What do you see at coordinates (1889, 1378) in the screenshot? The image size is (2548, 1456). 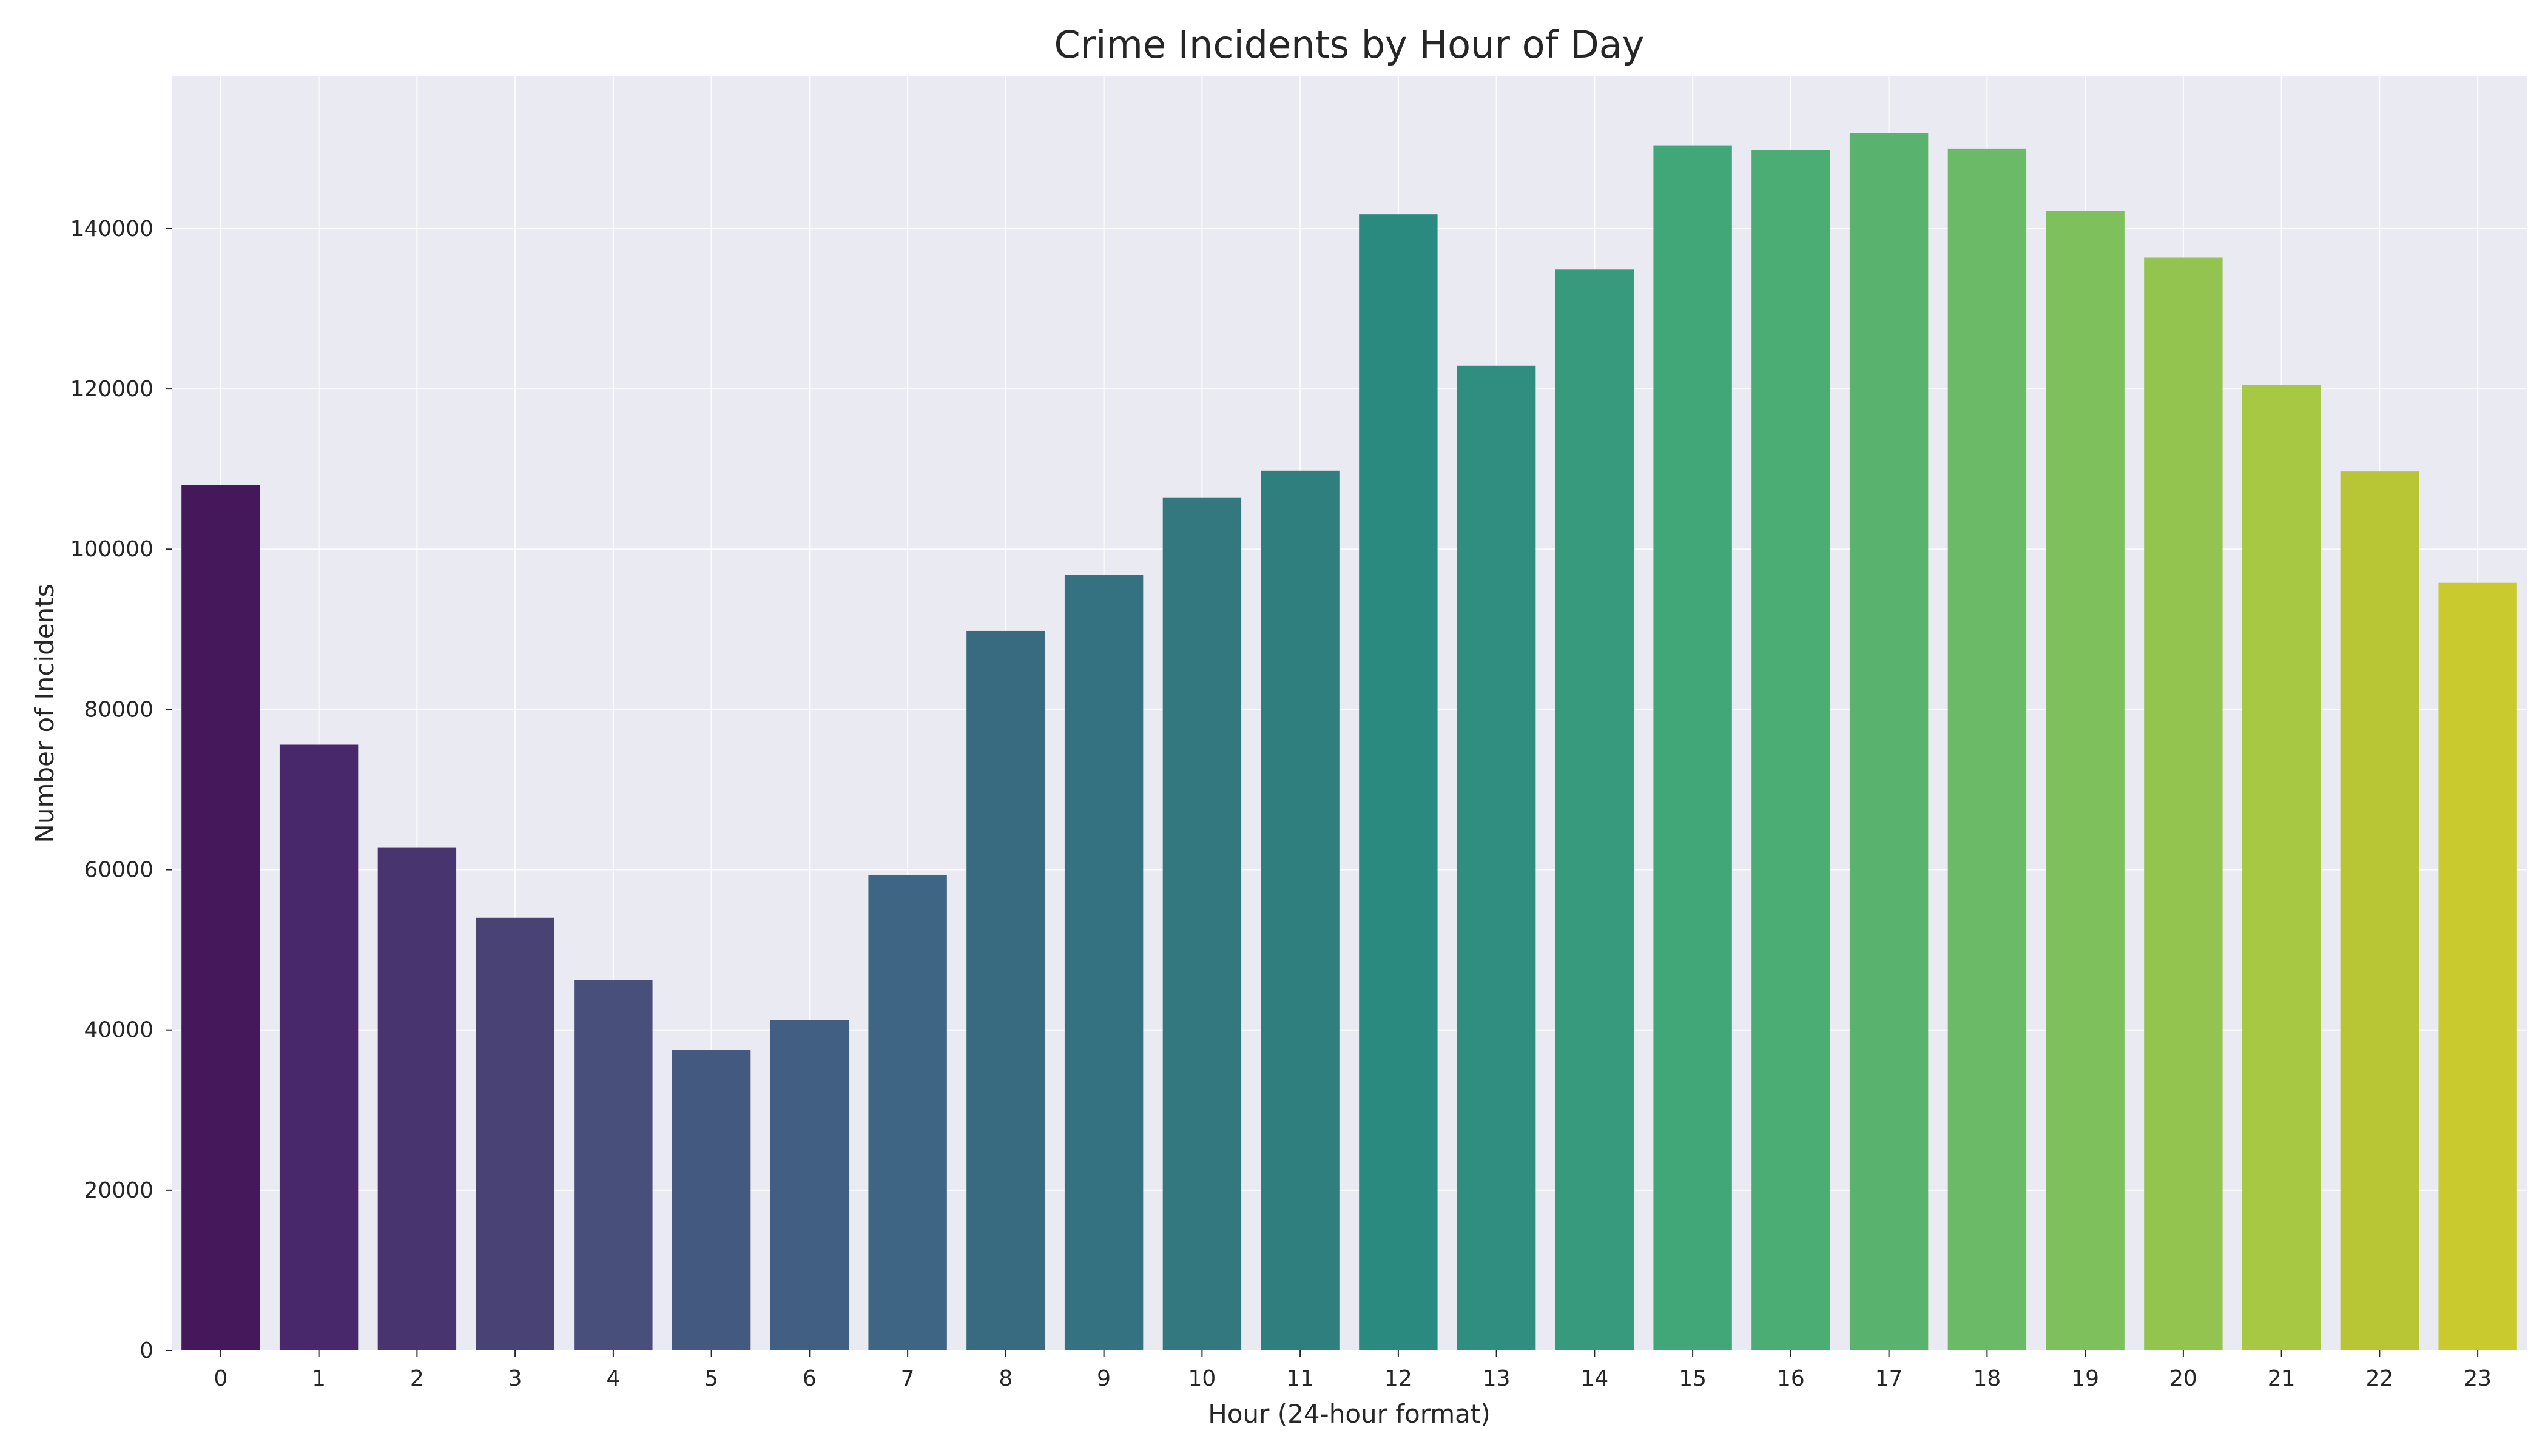 I see `x-tick-label: 17` at bounding box center [1889, 1378].